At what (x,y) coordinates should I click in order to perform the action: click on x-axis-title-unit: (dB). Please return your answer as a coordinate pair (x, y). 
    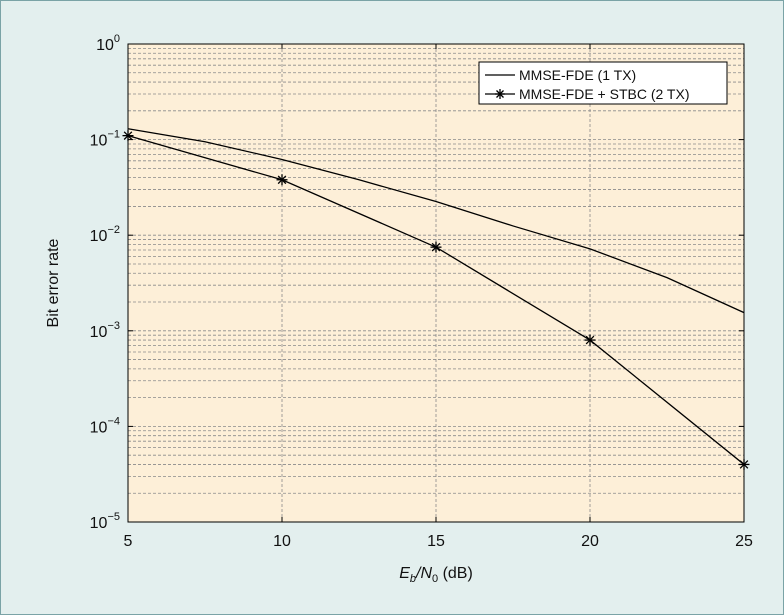
    Looking at the image, I should click on (455, 573).